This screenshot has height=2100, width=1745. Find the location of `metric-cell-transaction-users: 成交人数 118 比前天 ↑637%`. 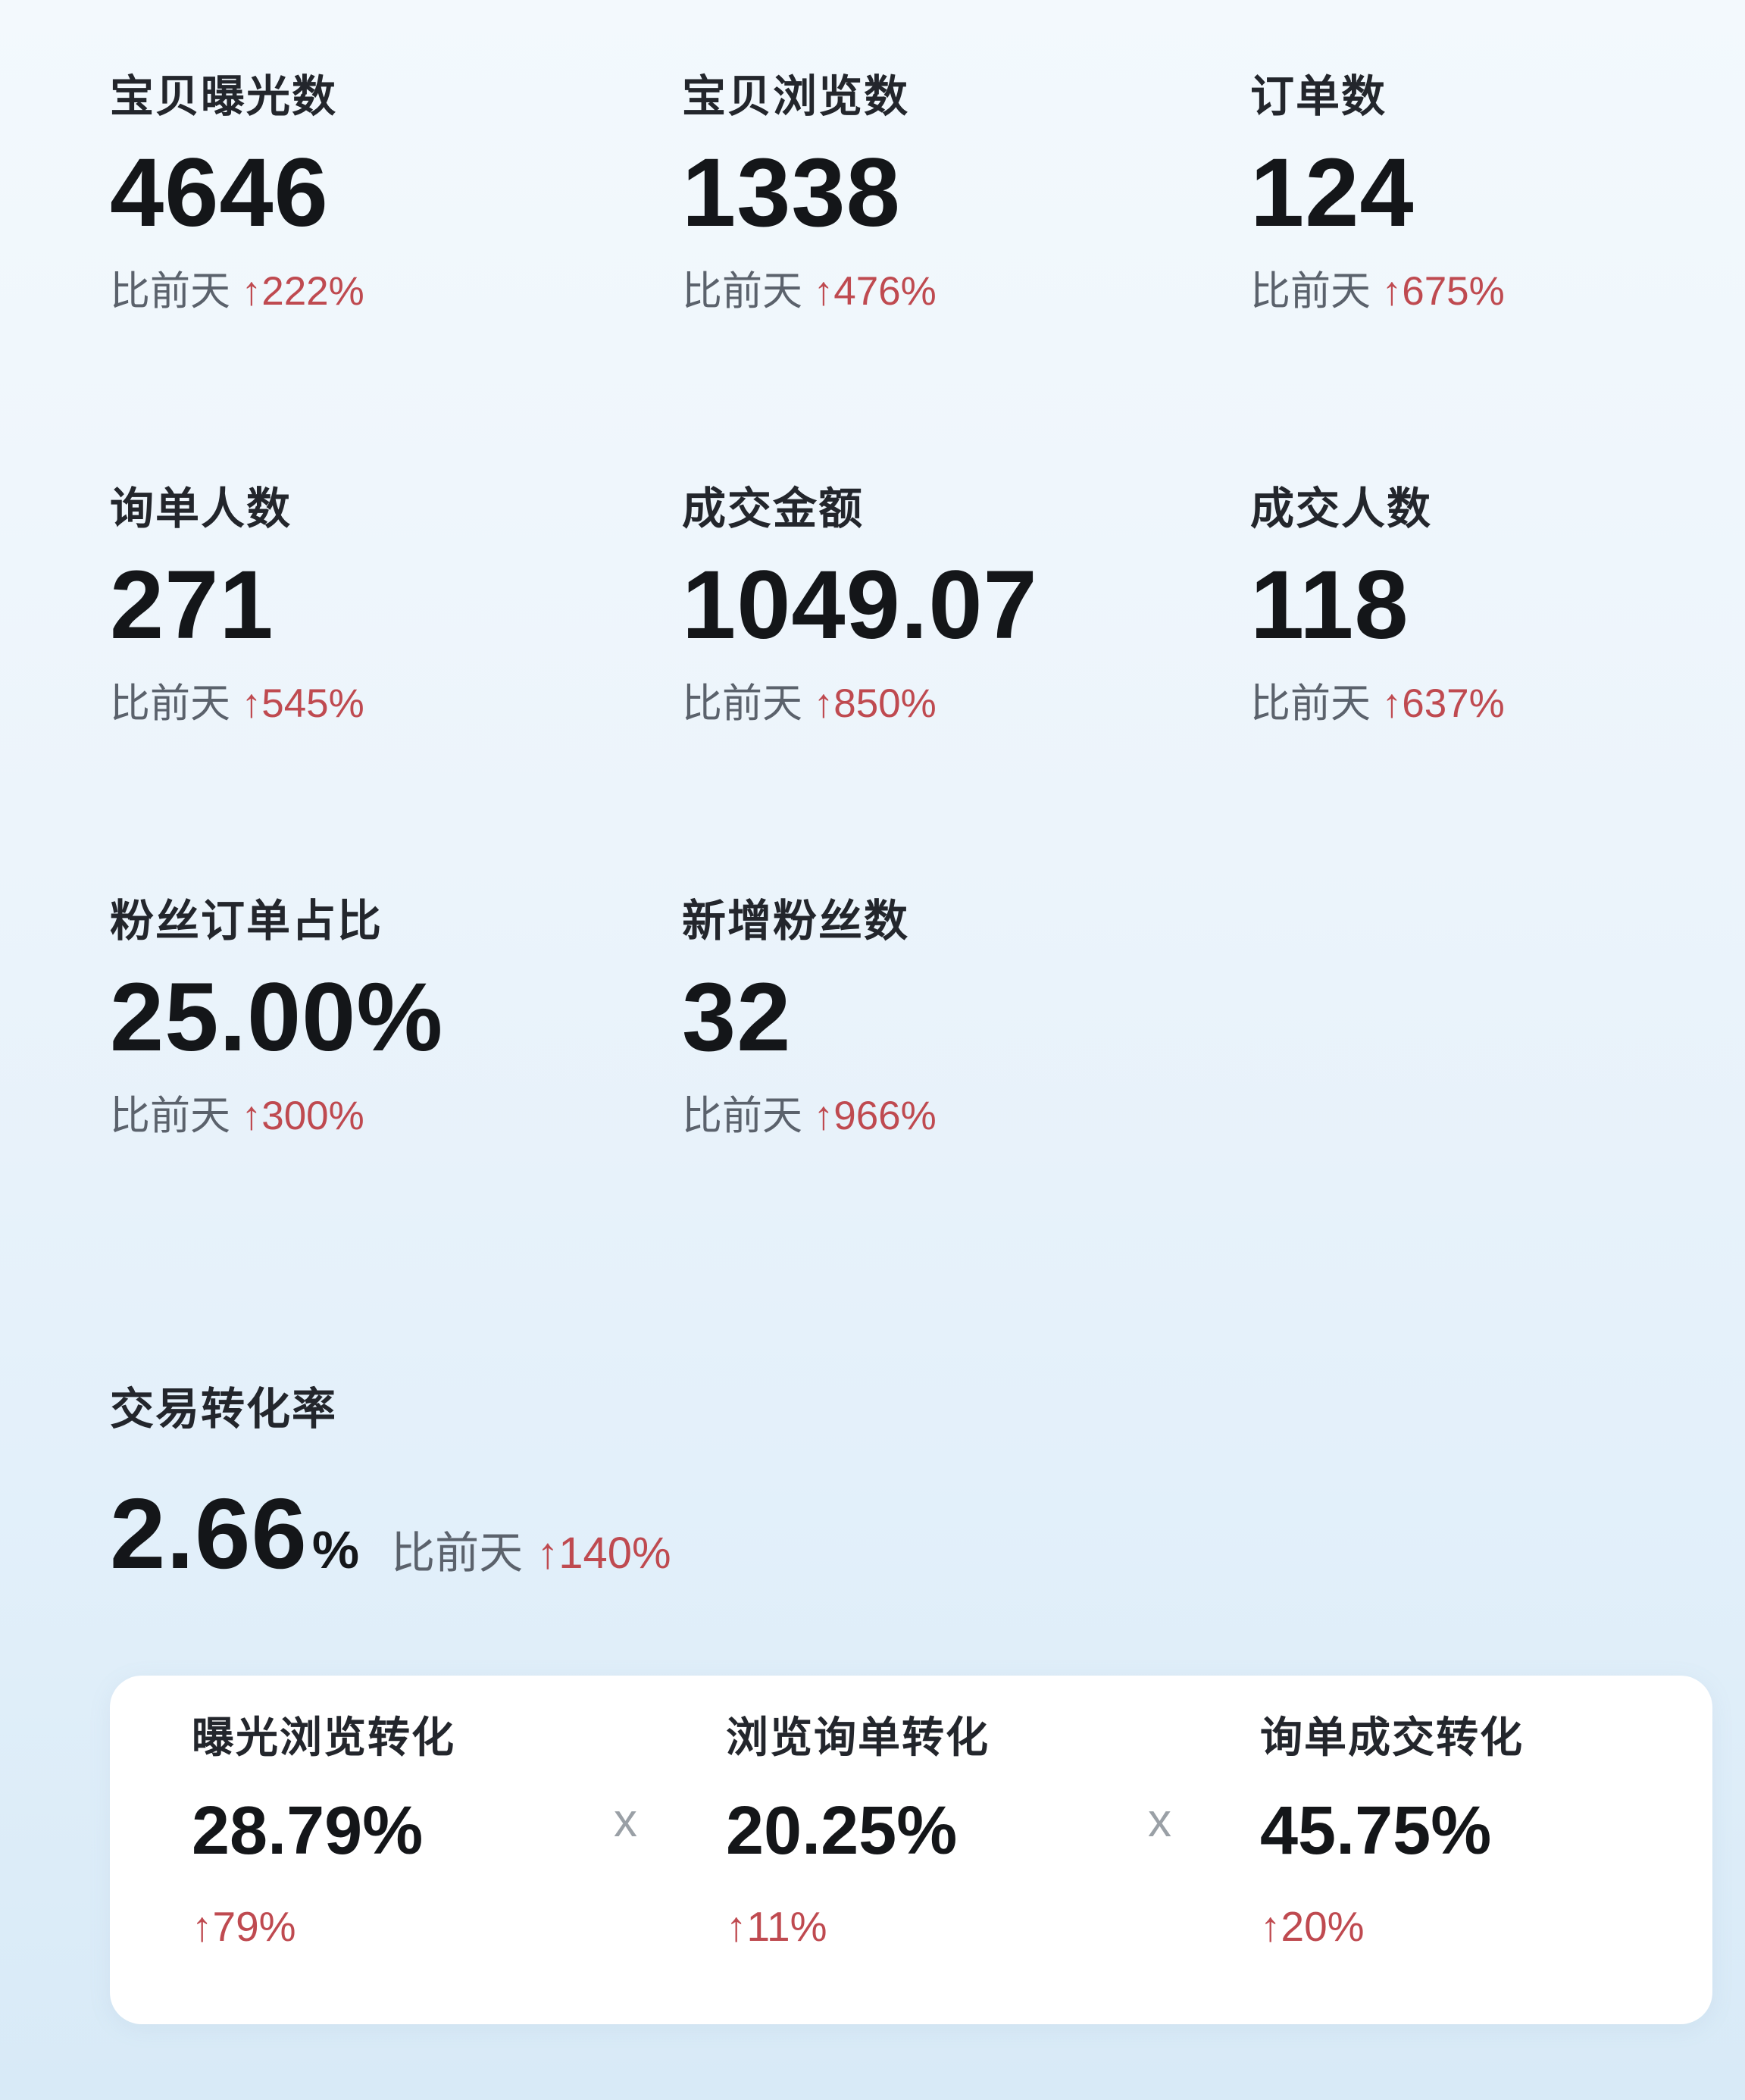

metric-cell-transaction-users: 成交人数 118 比前天 ↑637% is located at coordinates (1497, 605).